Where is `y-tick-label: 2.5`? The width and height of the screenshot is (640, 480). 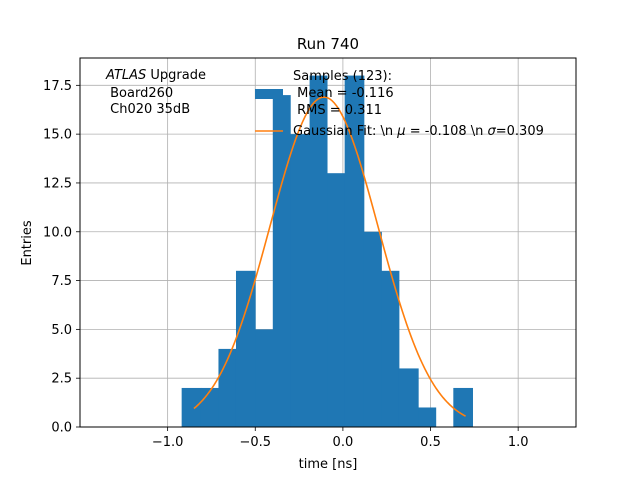 y-tick-label: 2.5 is located at coordinates (61, 379).